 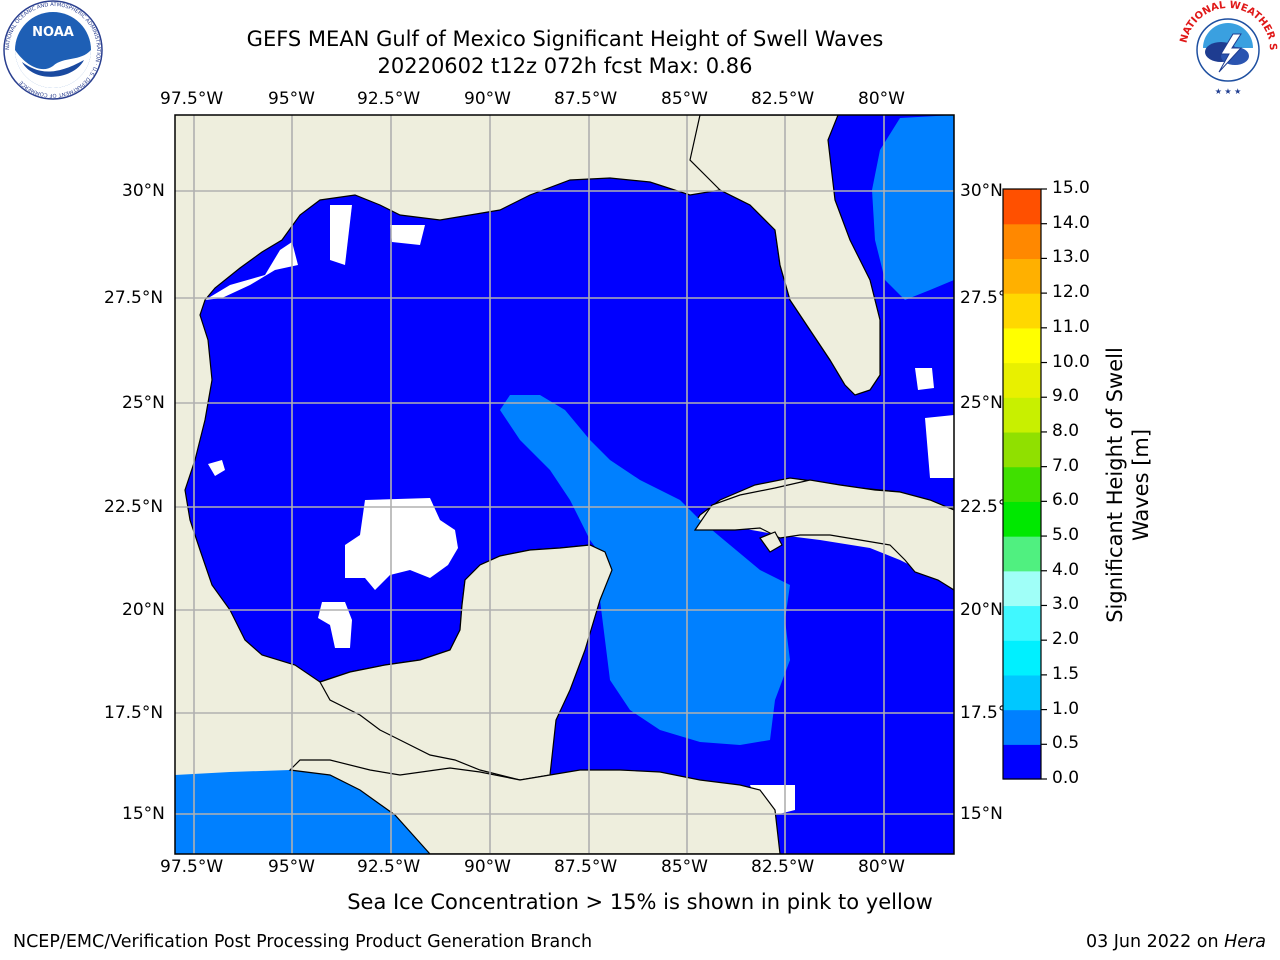 What do you see at coordinates (981, 814) in the screenshot?
I see `lat-label-right: 15°N` at bounding box center [981, 814].